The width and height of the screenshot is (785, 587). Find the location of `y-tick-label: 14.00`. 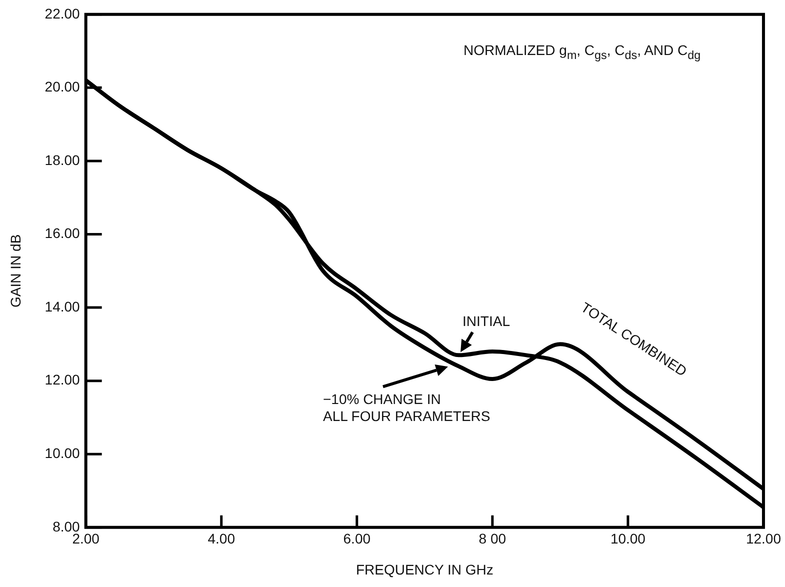

y-tick-label: 14.00 is located at coordinates (62, 306).